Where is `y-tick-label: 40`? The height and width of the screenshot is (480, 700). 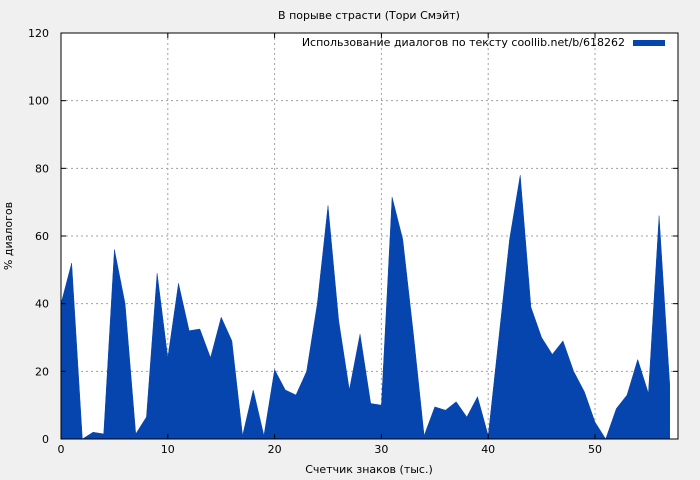 y-tick-label: 40 is located at coordinates (42, 304).